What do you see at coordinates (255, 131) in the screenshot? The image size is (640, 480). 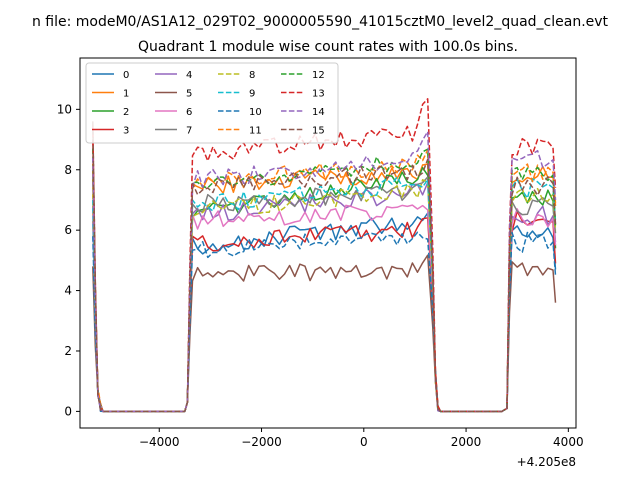 I see `legend-label-11: 11` at bounding box center [255, 131].